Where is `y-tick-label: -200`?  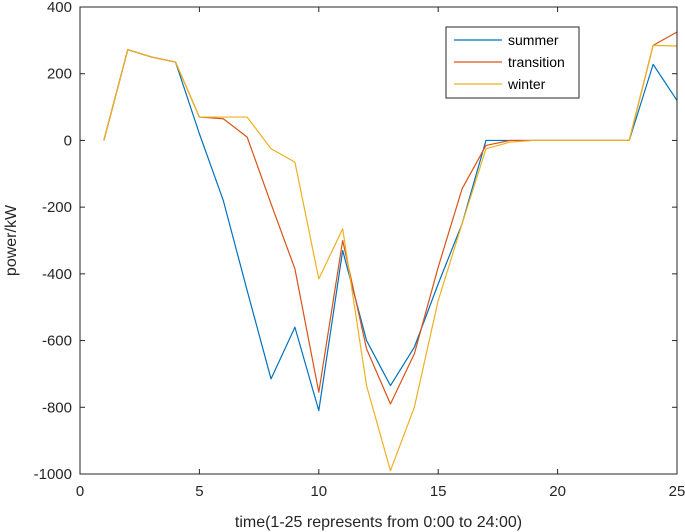 y-tick-label: -200 is located at coordinates (57, 207).